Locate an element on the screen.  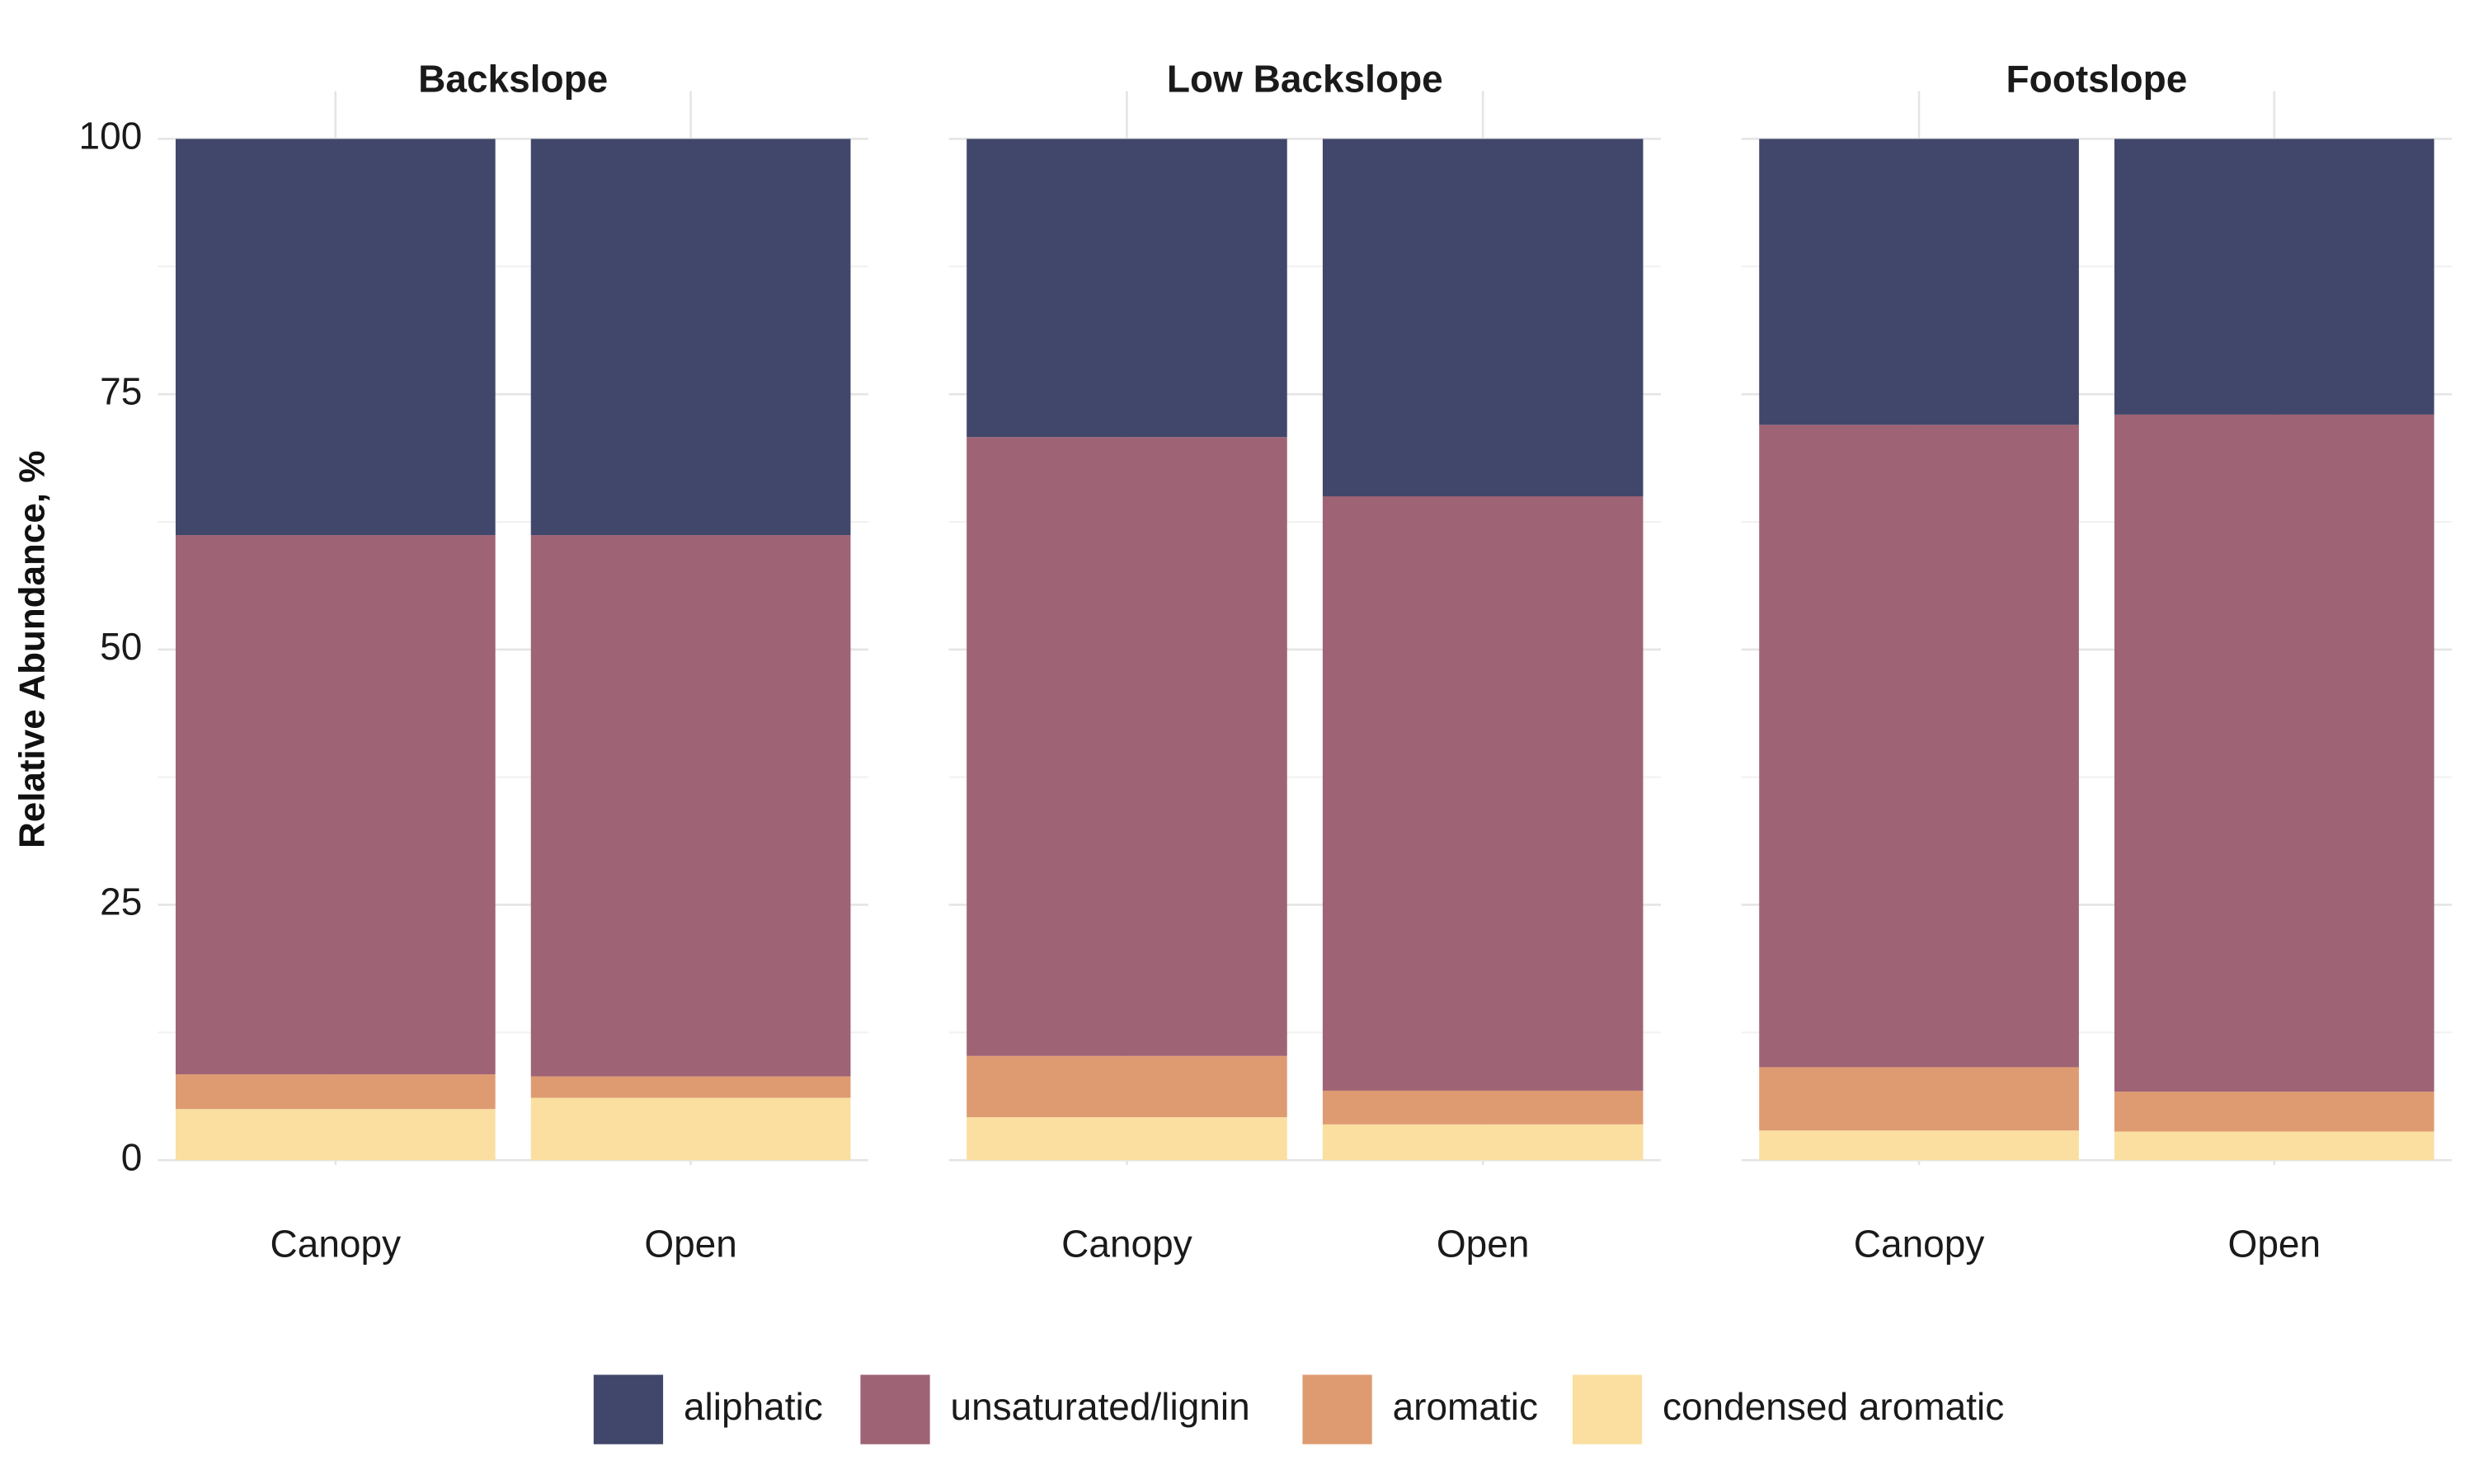
y-axis-title: Relative Abundance, % is located at coordinates (32, 650).